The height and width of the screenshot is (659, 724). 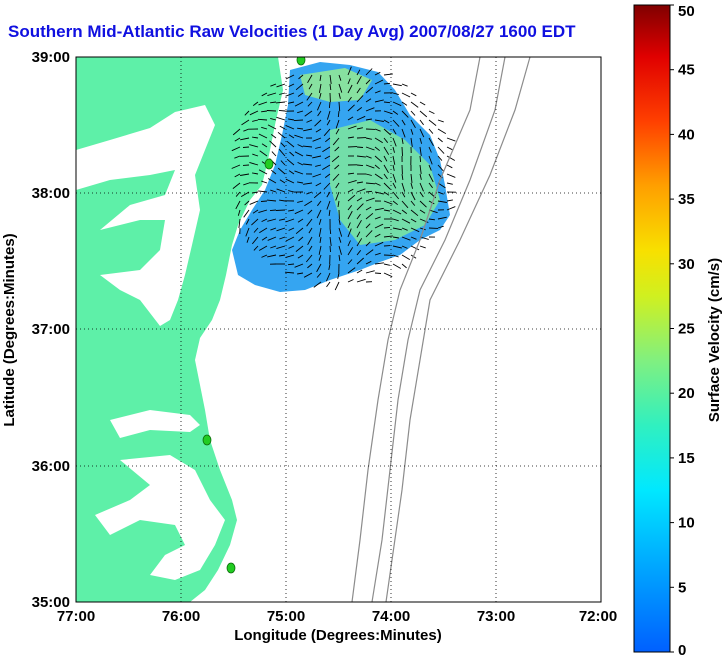 I want to click on x-tick-label: 76:00, so click(x=181, y=616).